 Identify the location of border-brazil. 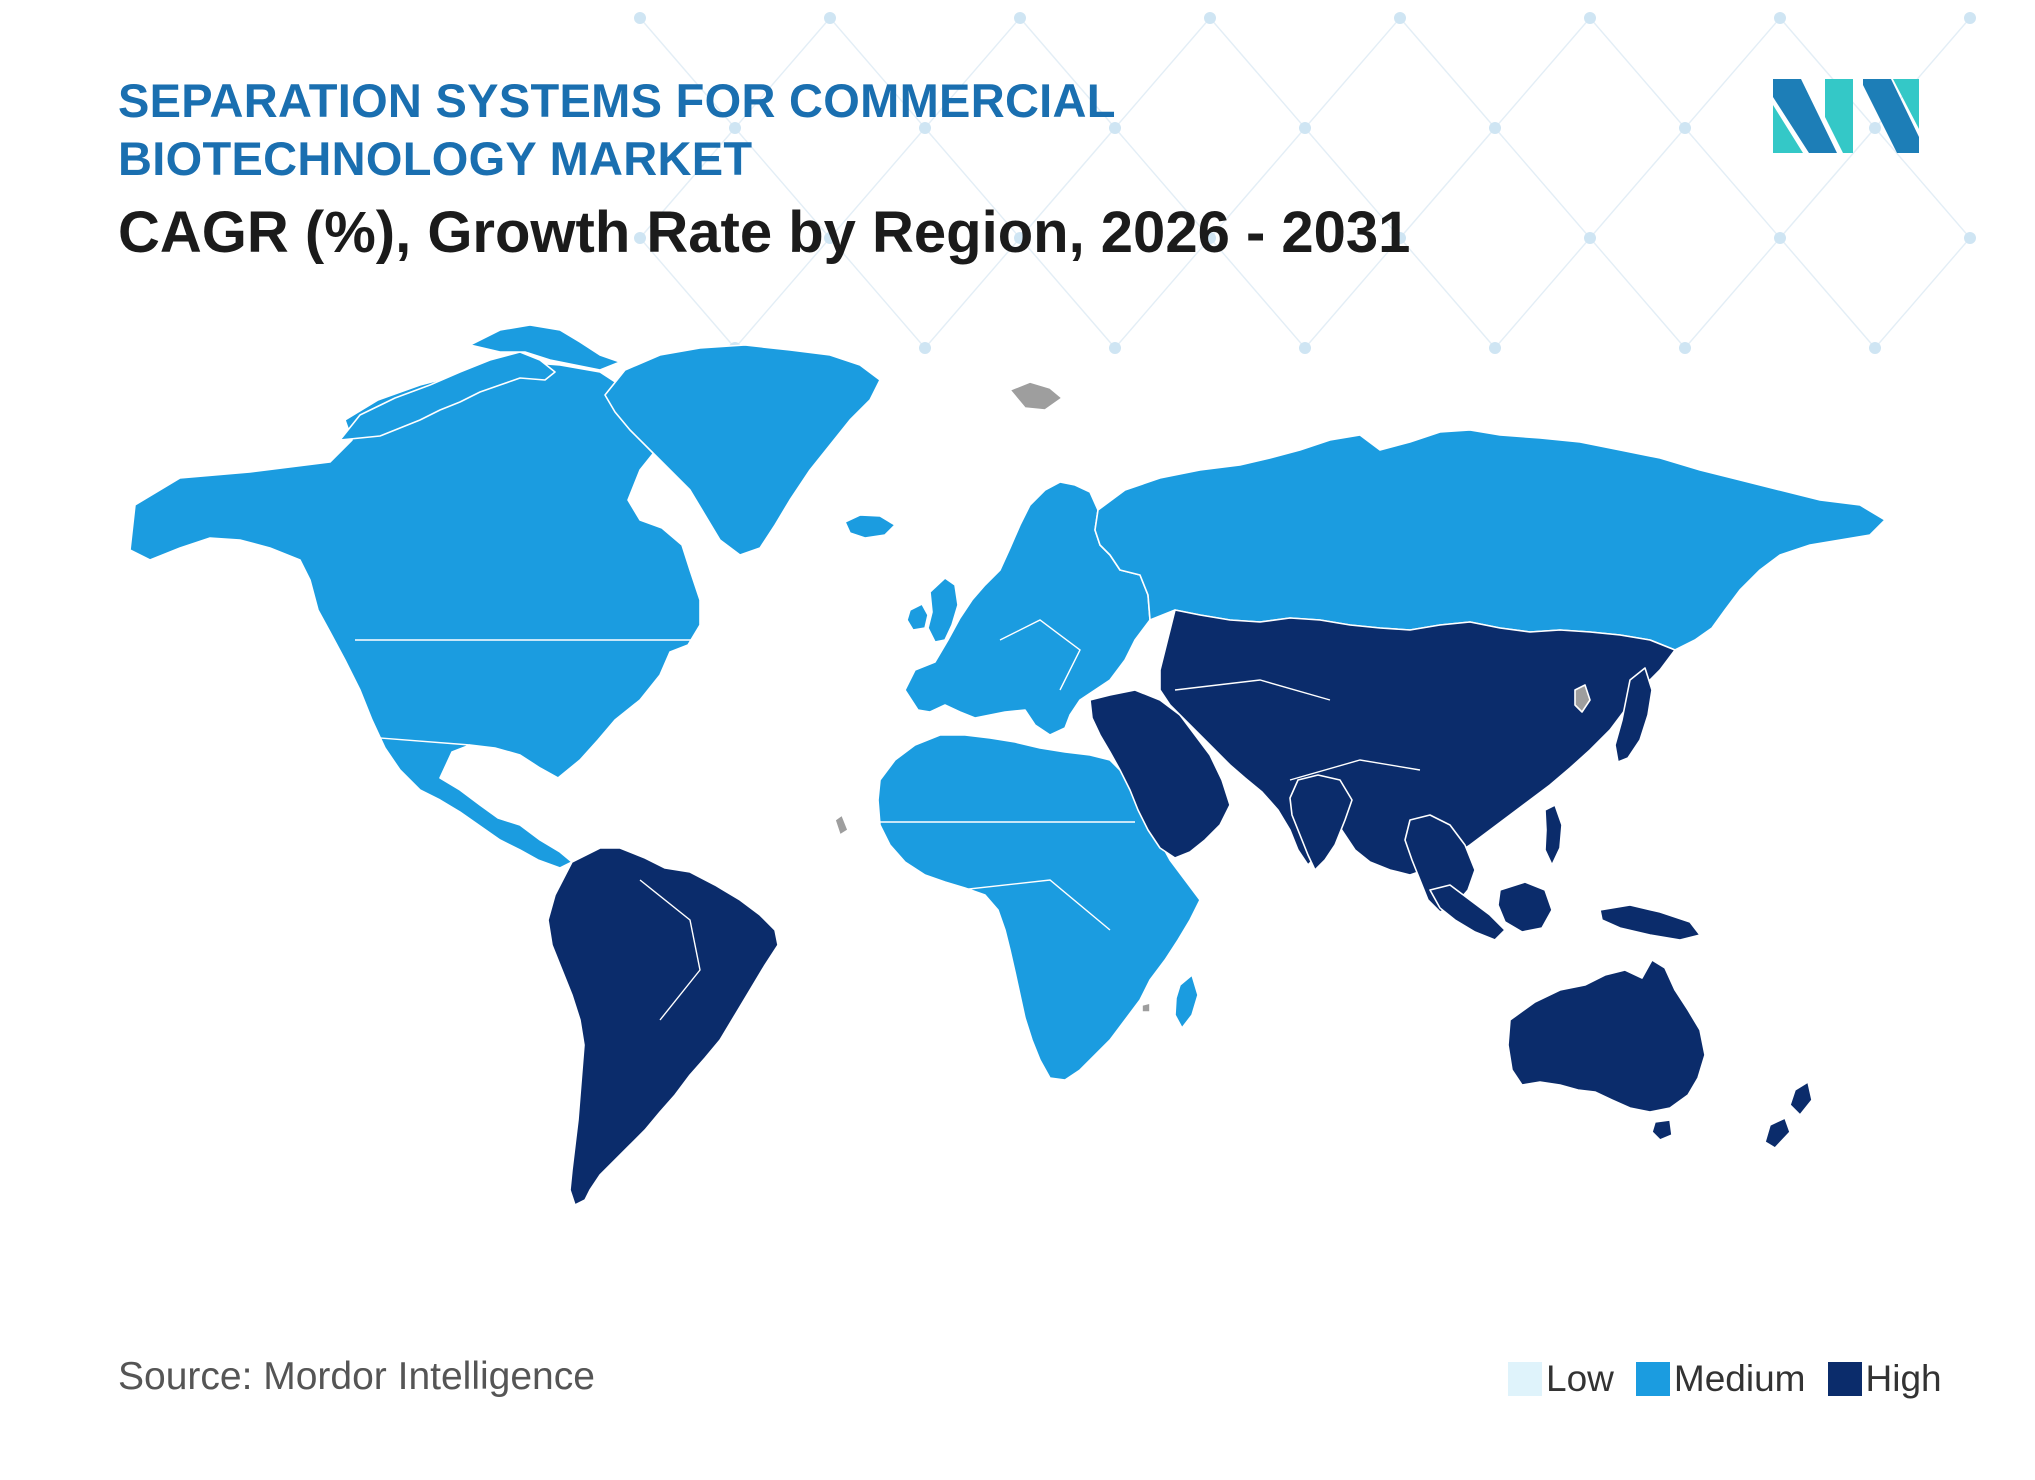
(670, 950).